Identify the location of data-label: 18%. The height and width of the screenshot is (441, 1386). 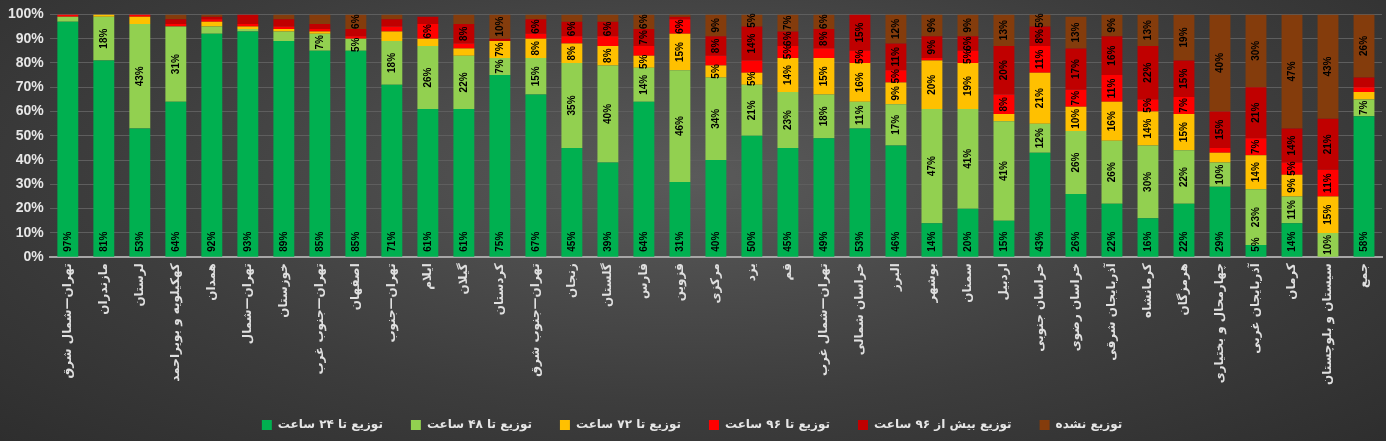
(391, 62).